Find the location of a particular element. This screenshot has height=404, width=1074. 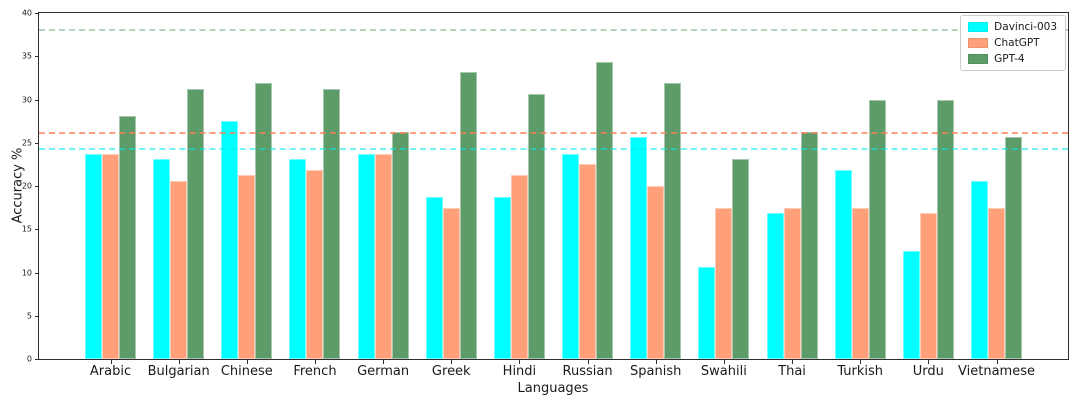

x-tick-label-arabic: Arabic is located at coordinates (110, 371).